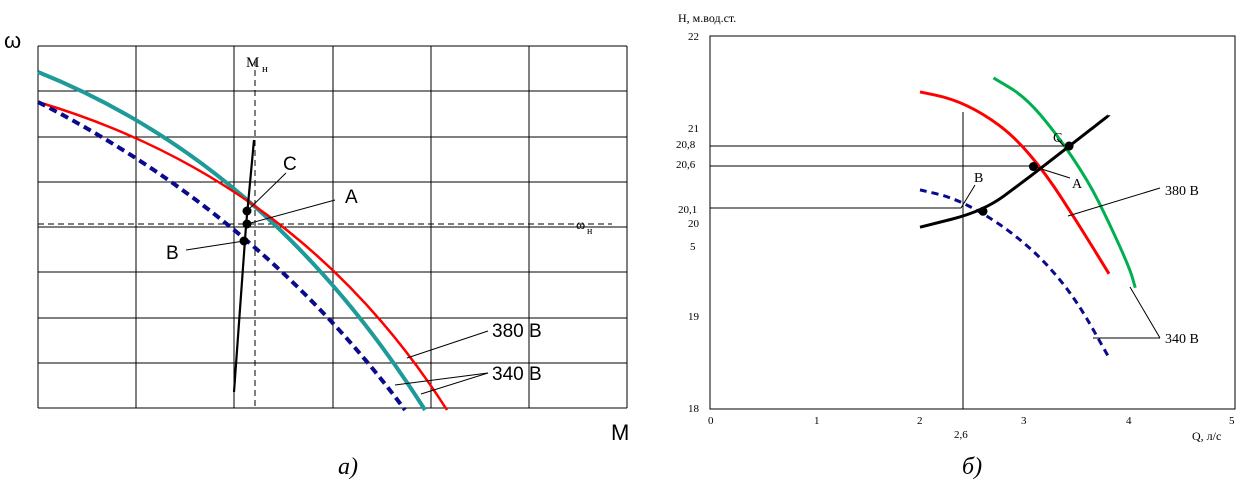 The image size is (1242, 484). What do you see at coordinates (351, 197) in the screenshot?
I see `panel-a-point-a-label: A` at bounding box center [351, 197].